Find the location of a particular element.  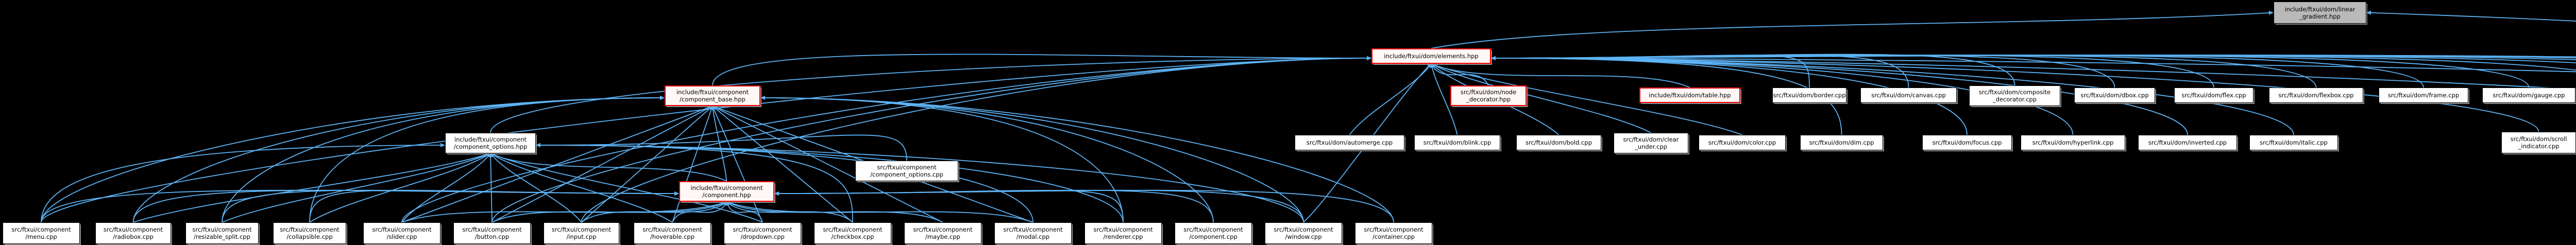

graph-node-checkbox: src/ftxui/component /checkbox.cpp is located at coordinates (852, 233).